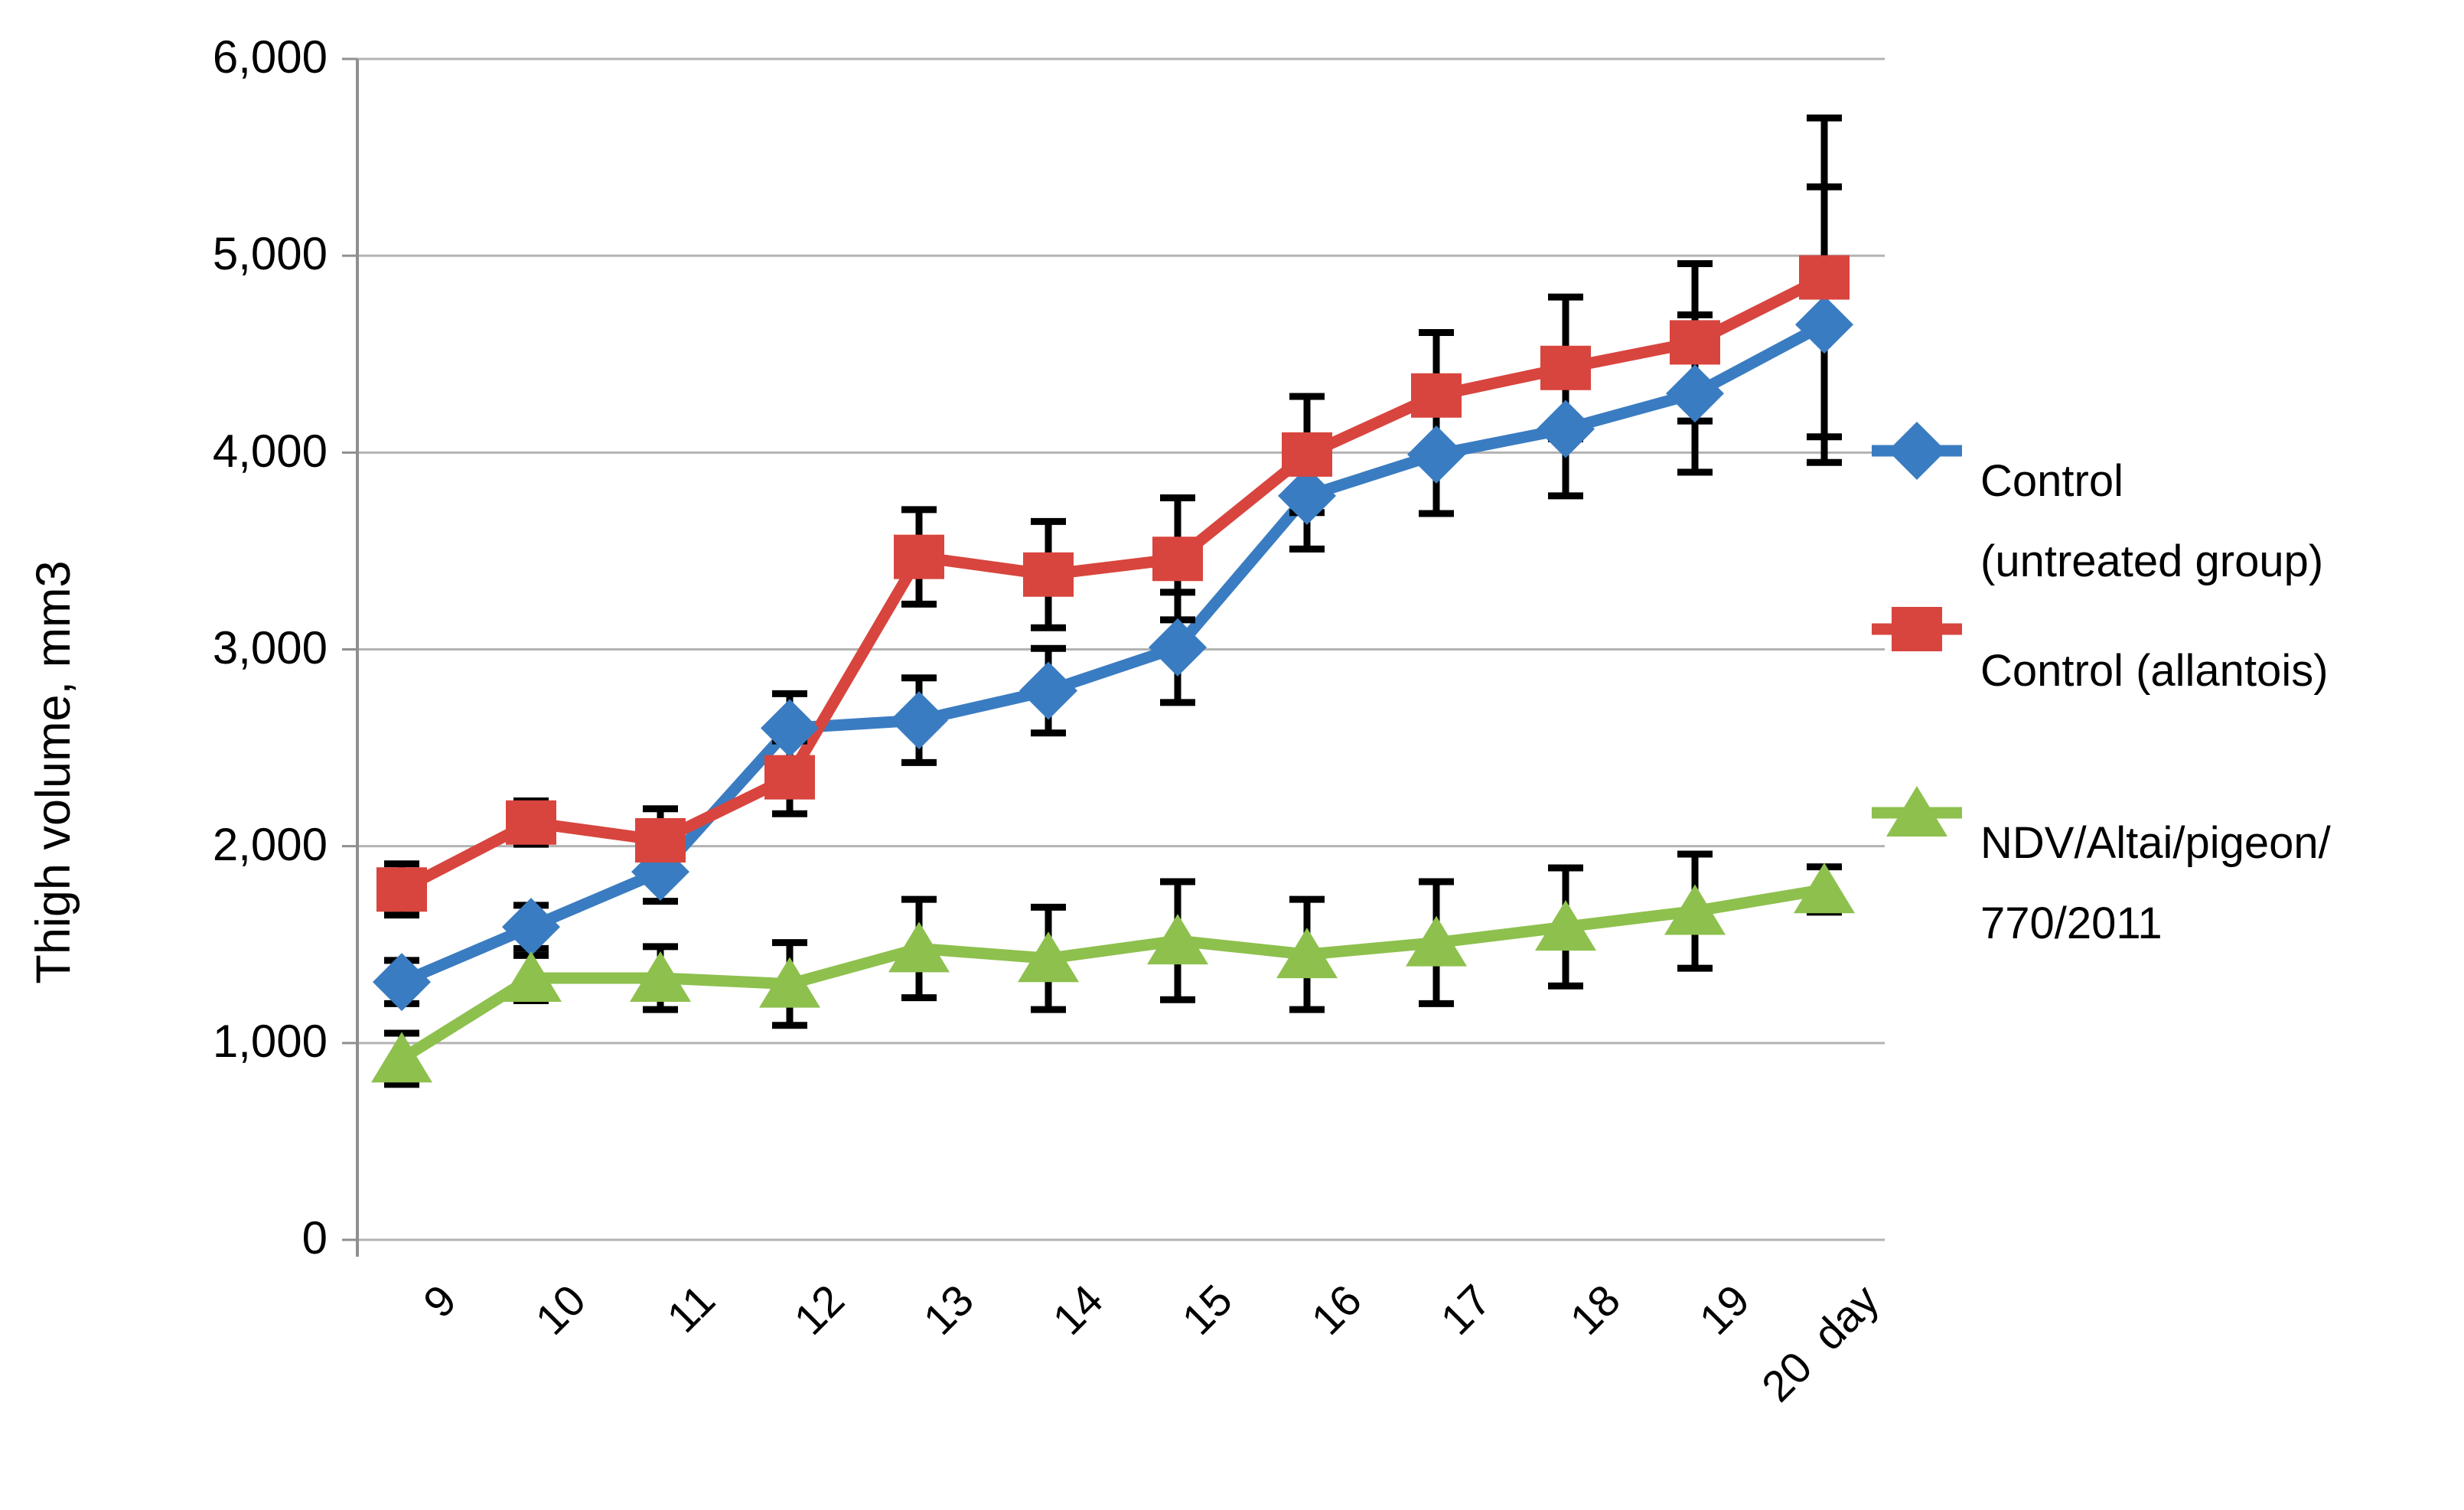 The width and height of the screenshot is (2464, 1510). Describe the element at coordinates (1307, 495) in the screenshot. I see `data-point-marker-s0-day16` at that location.